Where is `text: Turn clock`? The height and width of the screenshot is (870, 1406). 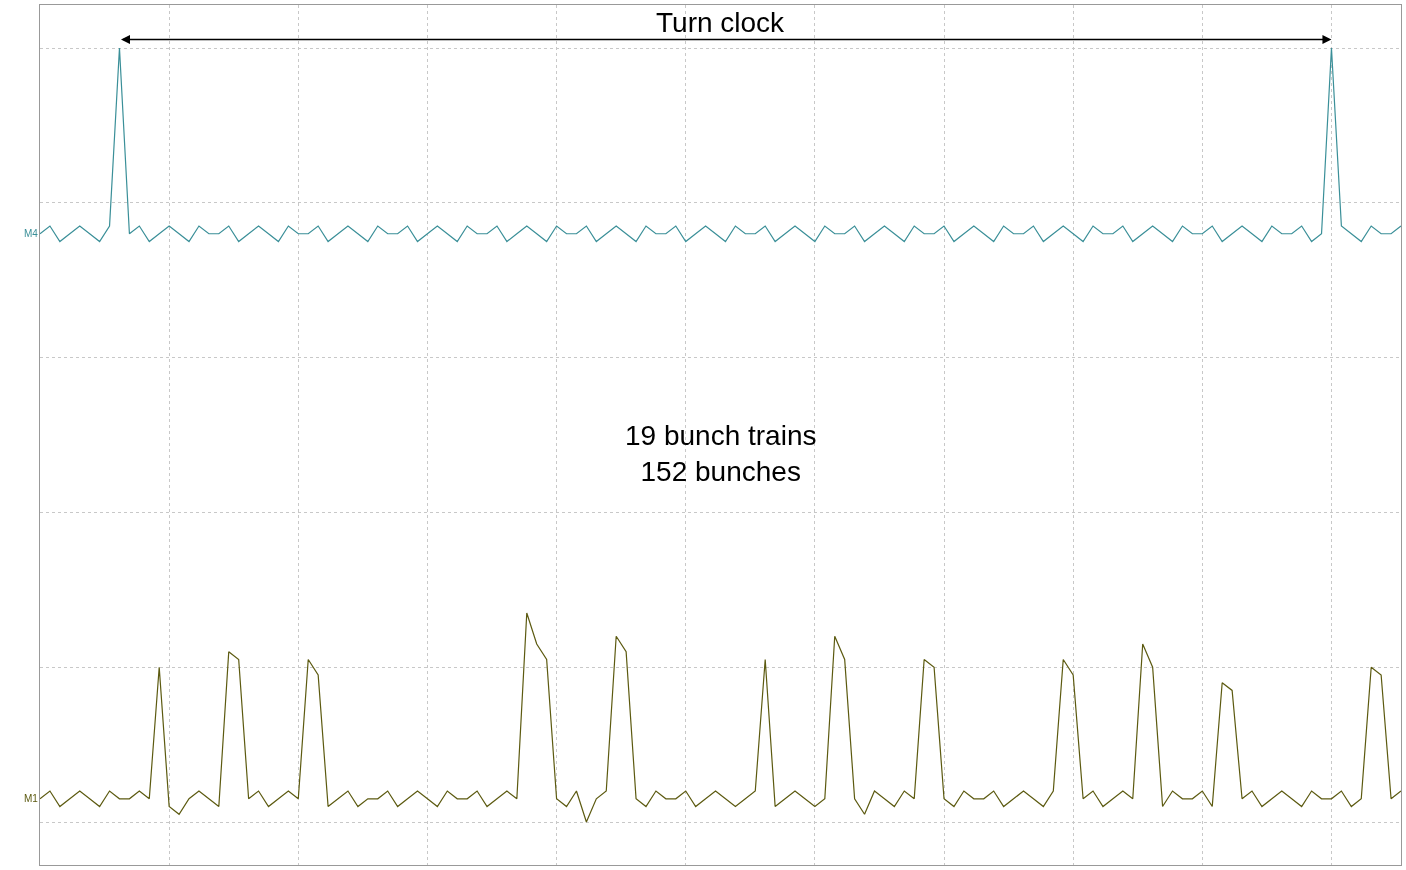 text: Turn clock is located at coordinates (721, 22).